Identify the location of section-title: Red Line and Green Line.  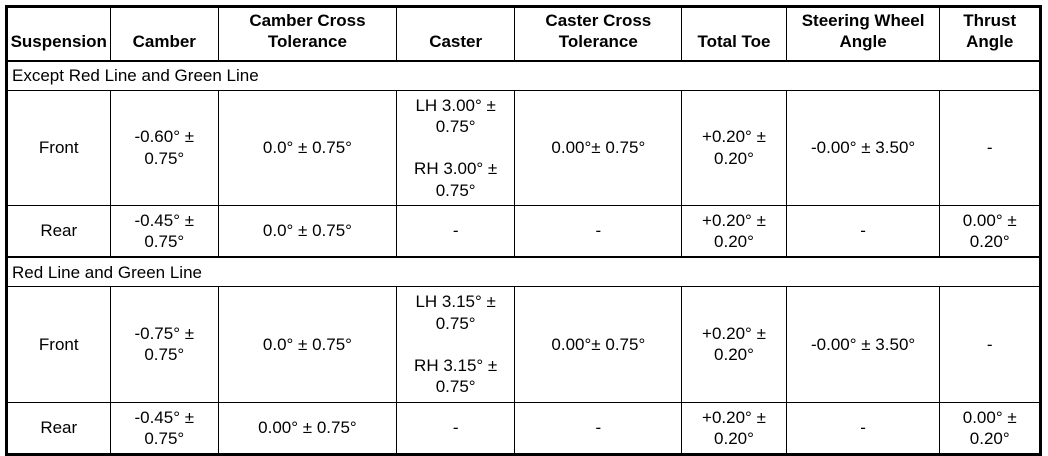
(523, 272).